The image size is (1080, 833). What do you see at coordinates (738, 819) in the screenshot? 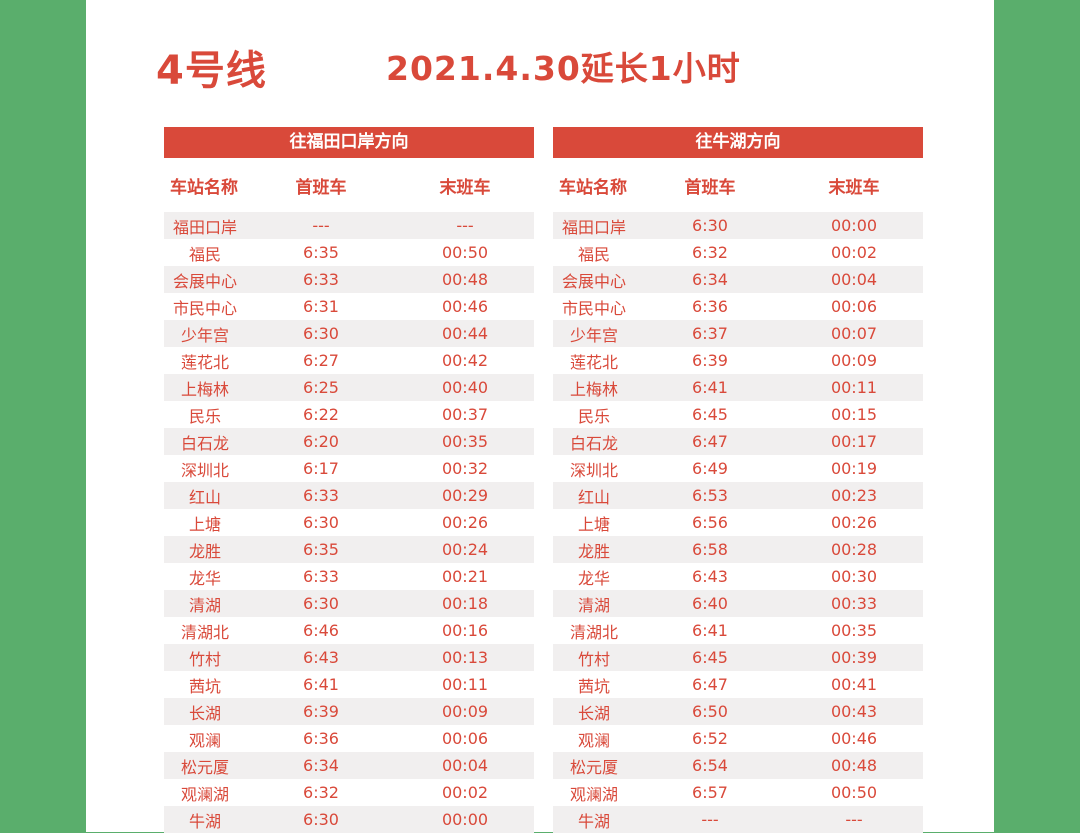
I see `table-row: 牛湖 --- ---` at bounding box center [738, 819].